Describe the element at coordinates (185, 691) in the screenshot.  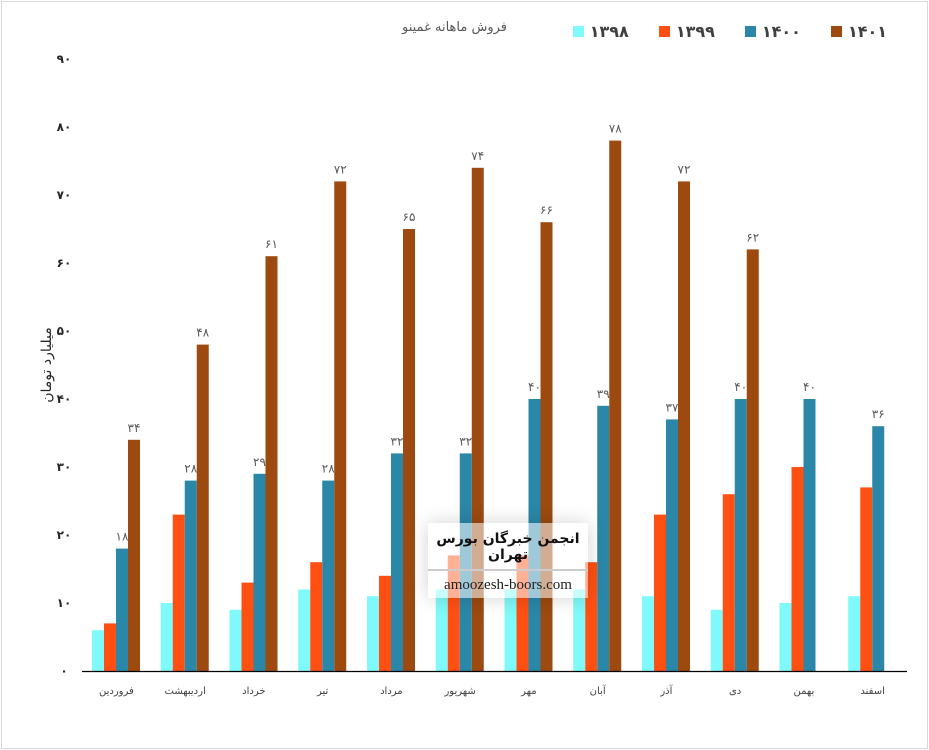
I see `x-tick-label: اردیبهشت` at that location.